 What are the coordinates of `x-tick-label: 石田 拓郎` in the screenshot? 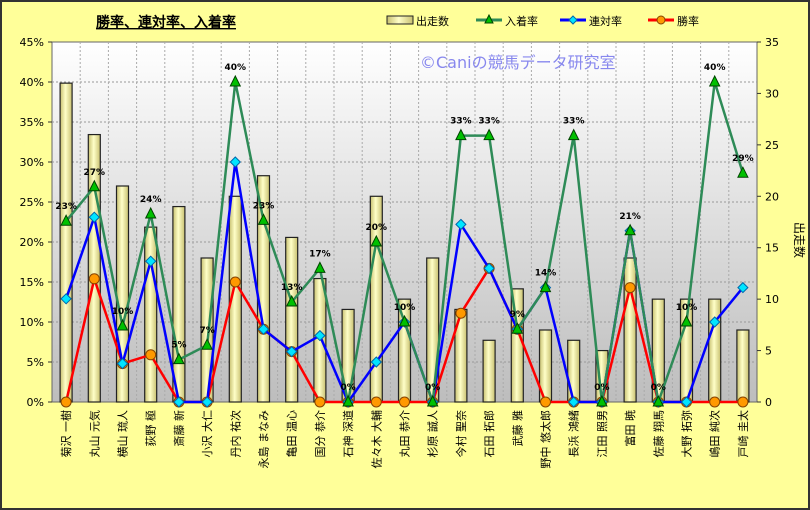 It's located at (489, 434).